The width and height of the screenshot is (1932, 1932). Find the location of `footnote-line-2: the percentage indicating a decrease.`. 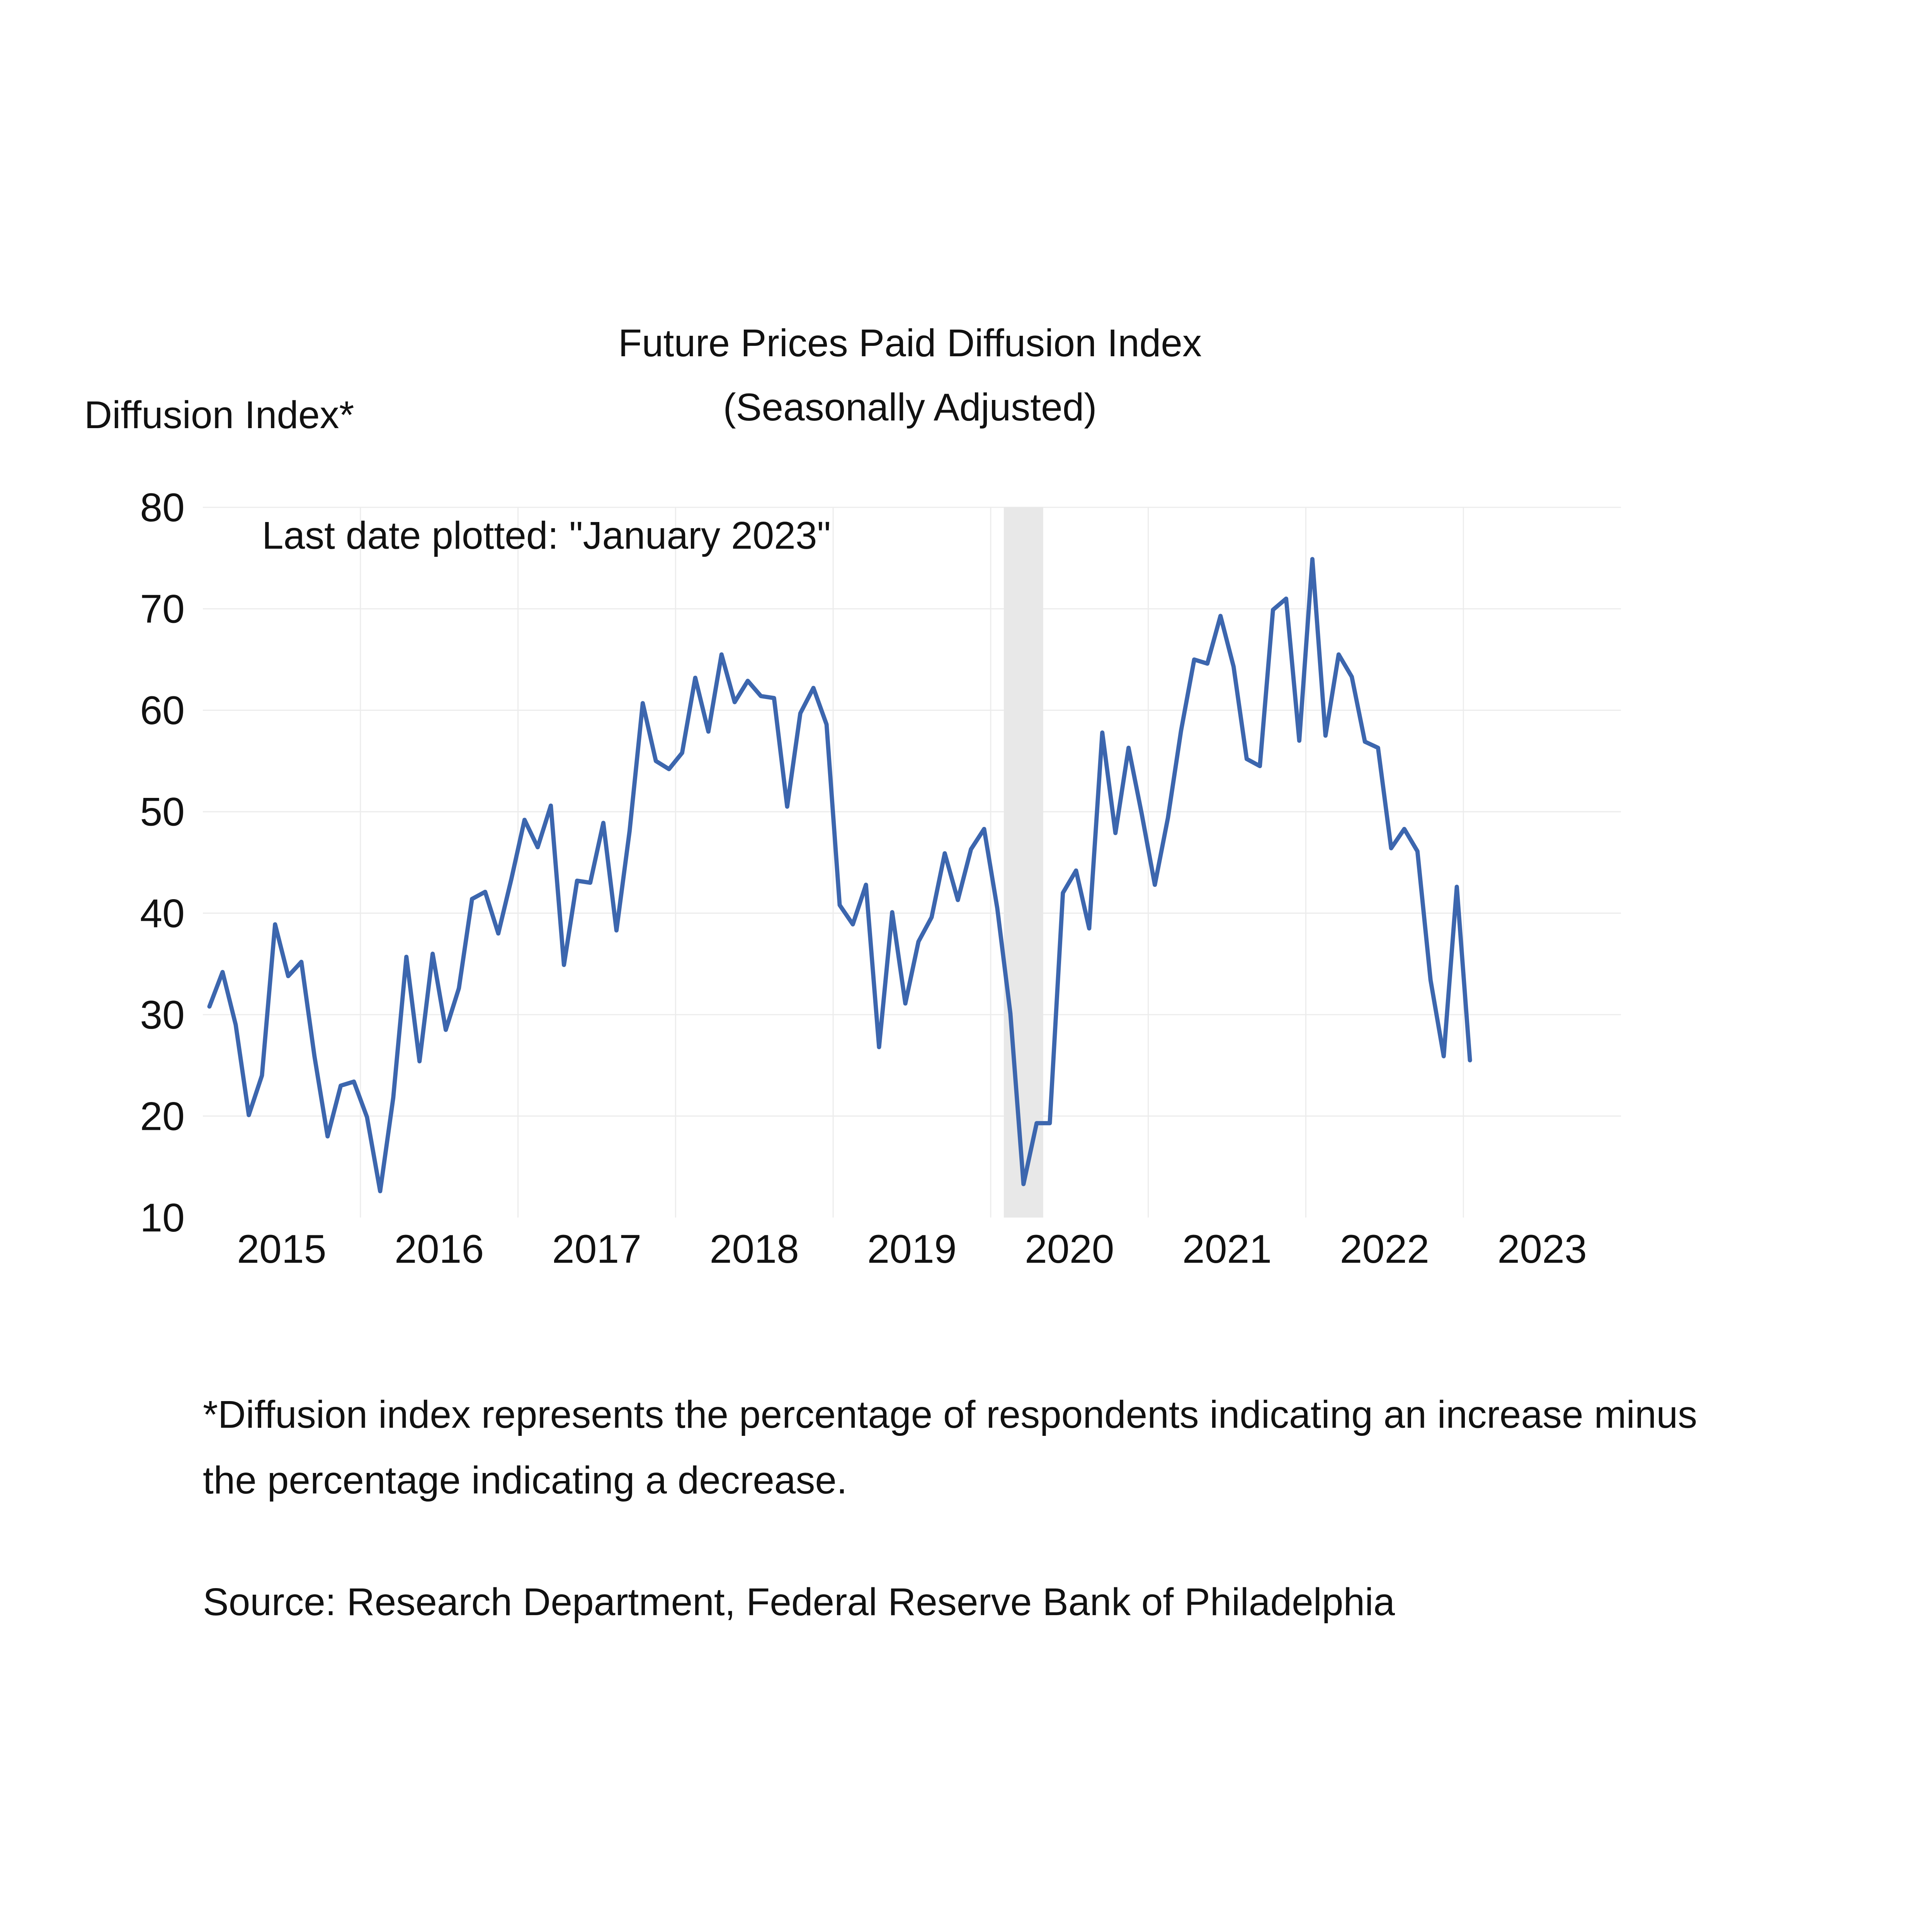

footnote-line-2: the percentage indicating a decrease. is located at coordinates (525, 1481).